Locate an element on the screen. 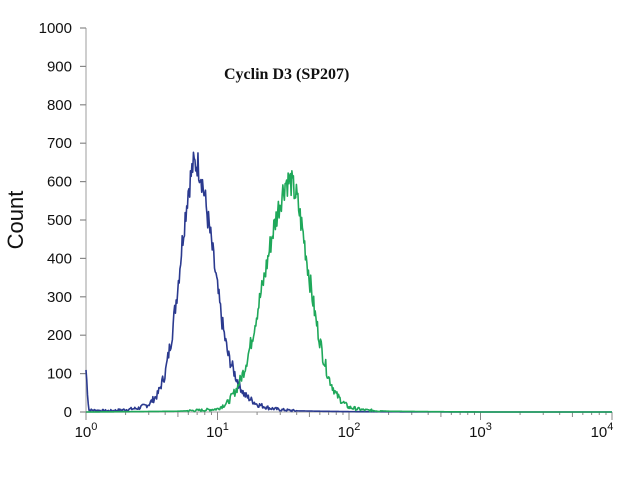  chart-title: Cyclin D3 (SP207) is located at coordinates (286, 74).